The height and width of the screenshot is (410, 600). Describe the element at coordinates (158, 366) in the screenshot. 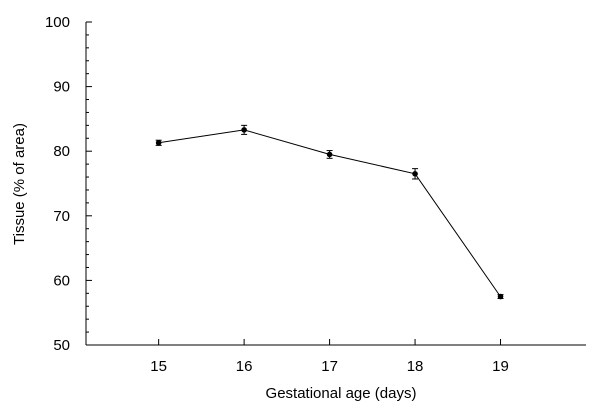

I see `x-tick-label: 15` at that location.